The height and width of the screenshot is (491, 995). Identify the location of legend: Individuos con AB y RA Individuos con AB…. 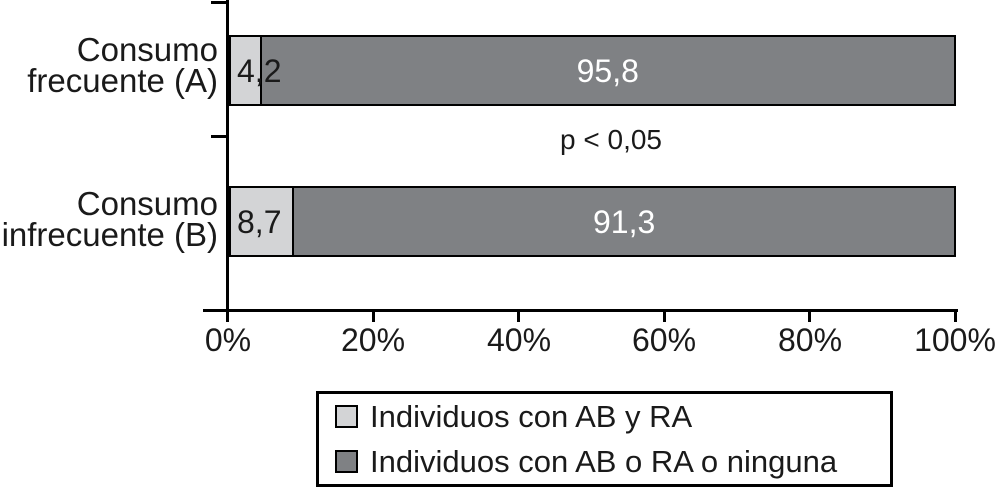
(604, 439).